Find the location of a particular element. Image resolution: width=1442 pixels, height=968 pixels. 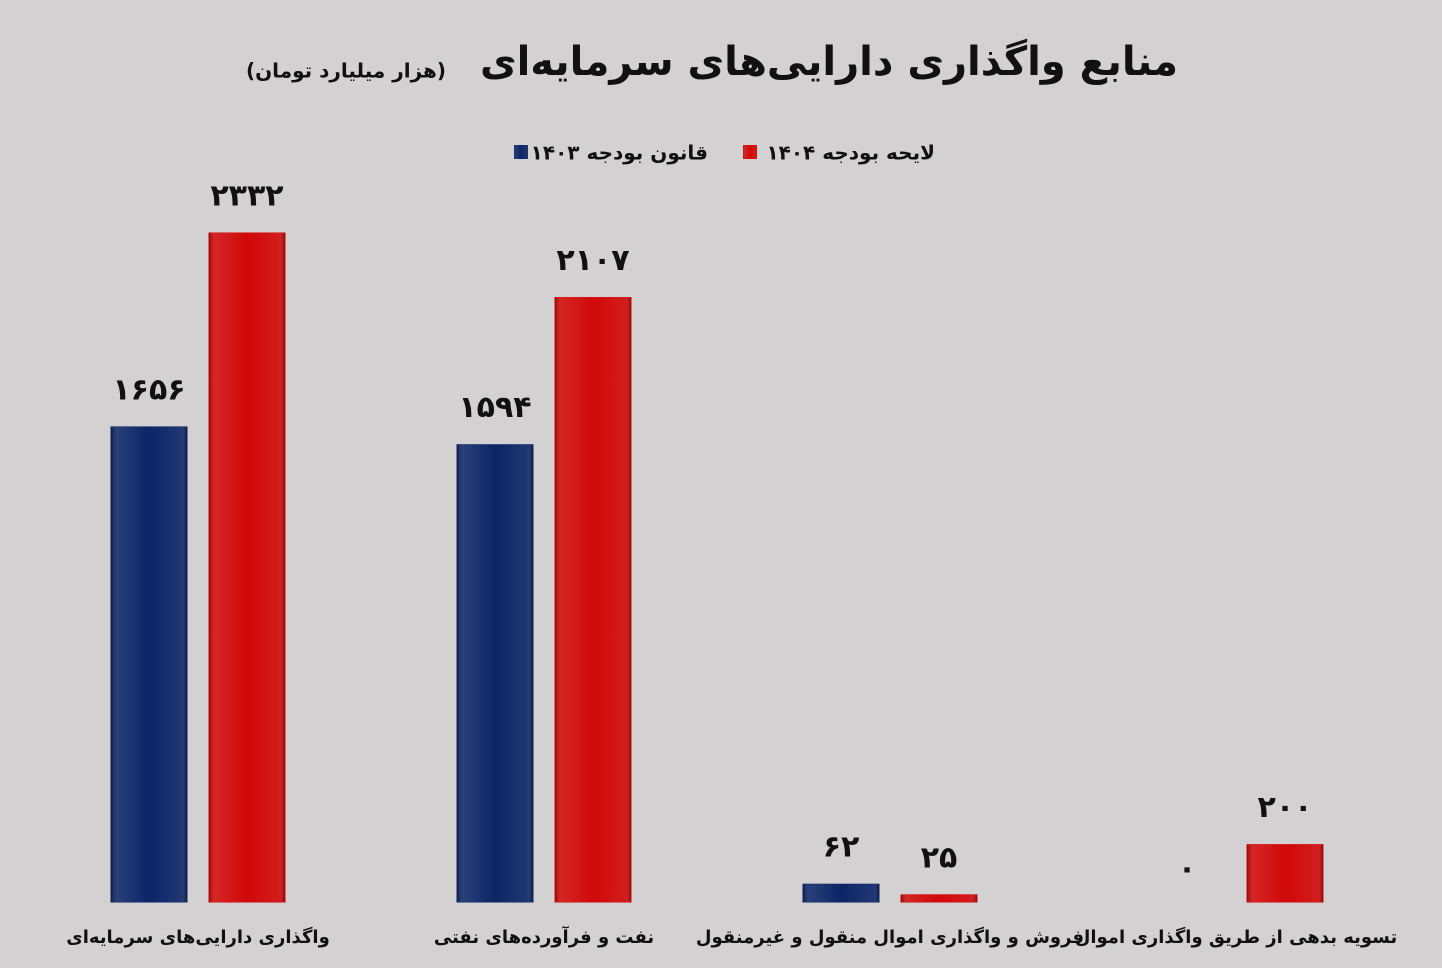

chart-title: منابع واگذاری دارایی‌های سرمایه‌ای is located at coordinates (829, 61).